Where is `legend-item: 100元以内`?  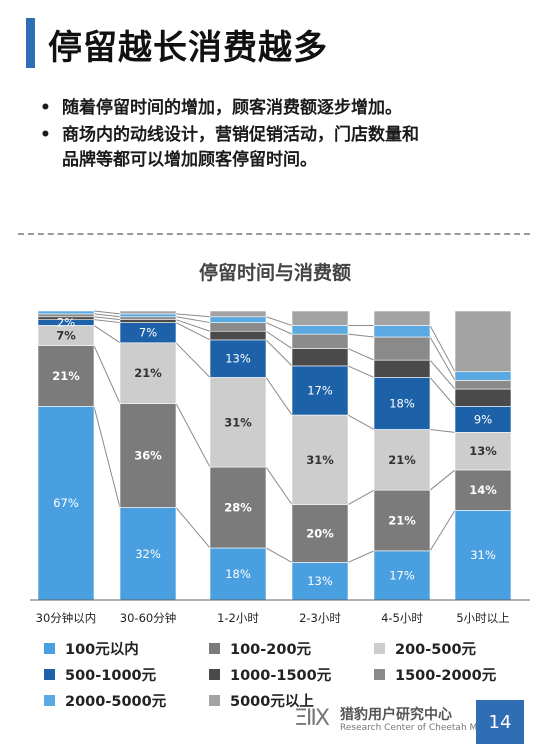 legend-item: 100元以内 is located at coordinates (126, 648).